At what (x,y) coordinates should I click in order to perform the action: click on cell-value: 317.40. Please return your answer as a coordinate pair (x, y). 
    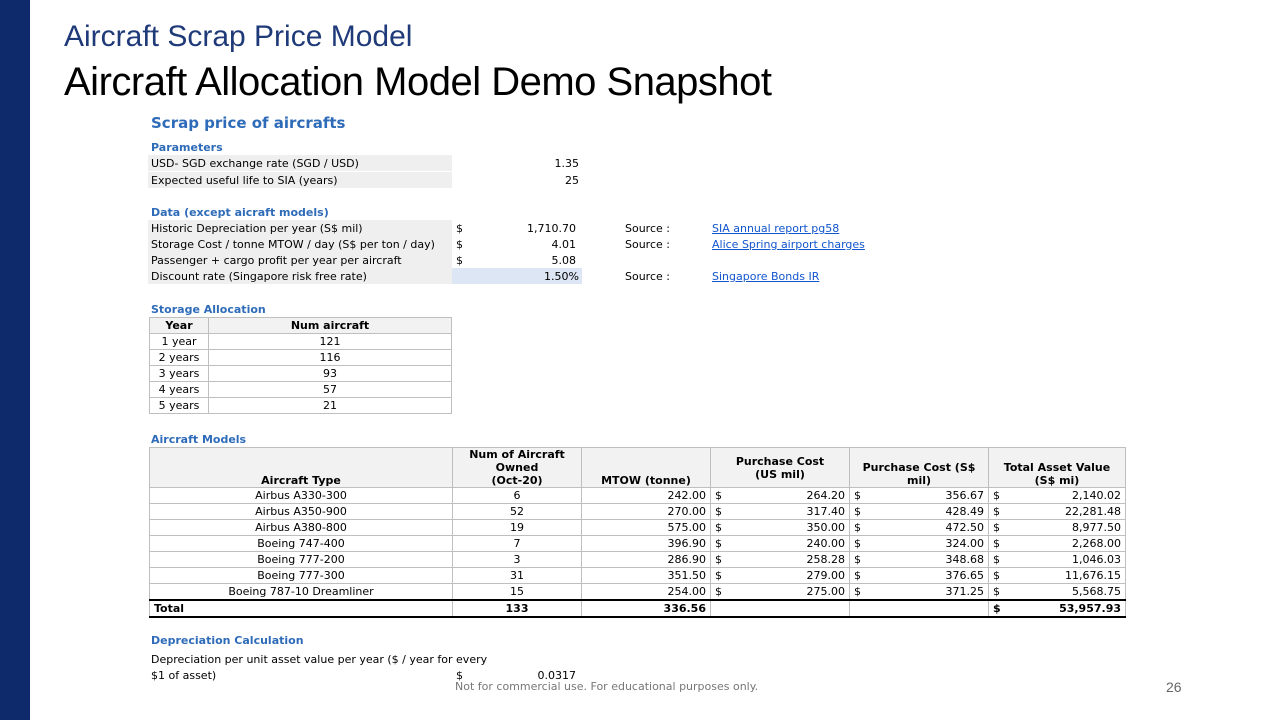
    Looking at the image, I should click on (826, 511).